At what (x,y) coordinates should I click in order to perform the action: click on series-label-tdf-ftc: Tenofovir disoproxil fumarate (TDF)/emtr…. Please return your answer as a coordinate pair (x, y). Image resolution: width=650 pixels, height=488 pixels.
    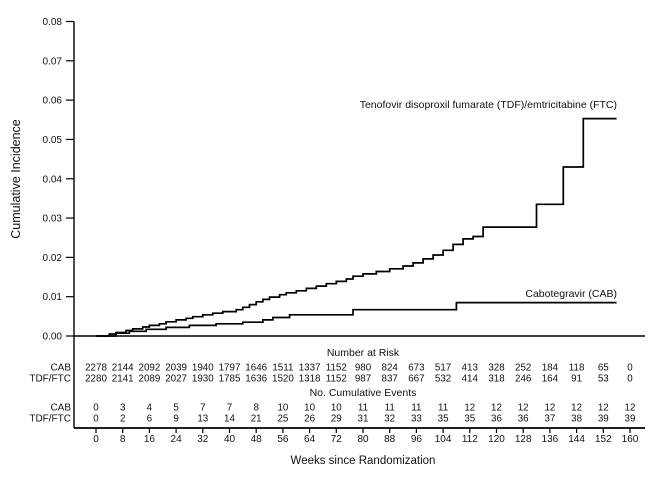
    Looking at the image, I should click on (488, 105).